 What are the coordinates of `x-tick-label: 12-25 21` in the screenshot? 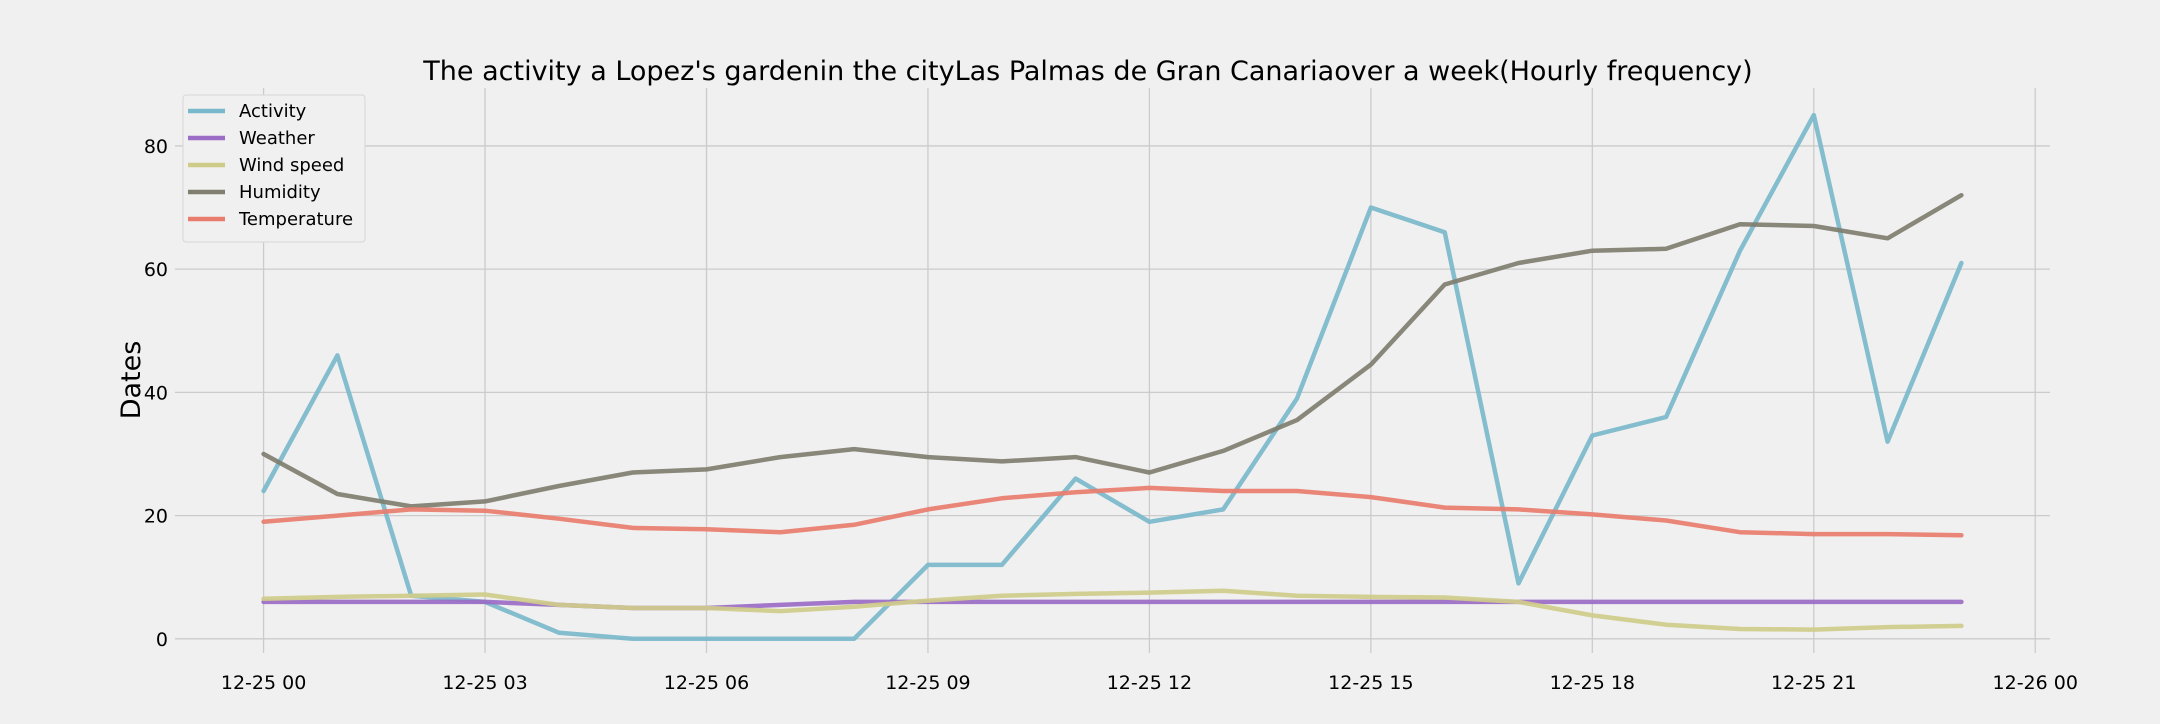 It's located at (1813, 683).